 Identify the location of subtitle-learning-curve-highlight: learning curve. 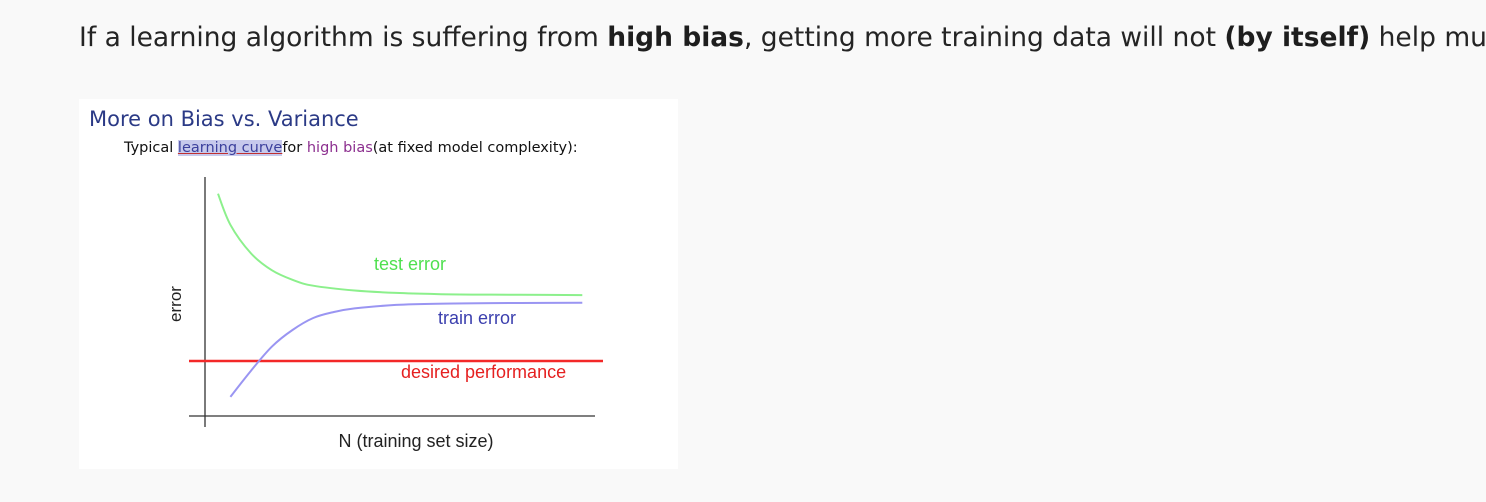
(230, 148).